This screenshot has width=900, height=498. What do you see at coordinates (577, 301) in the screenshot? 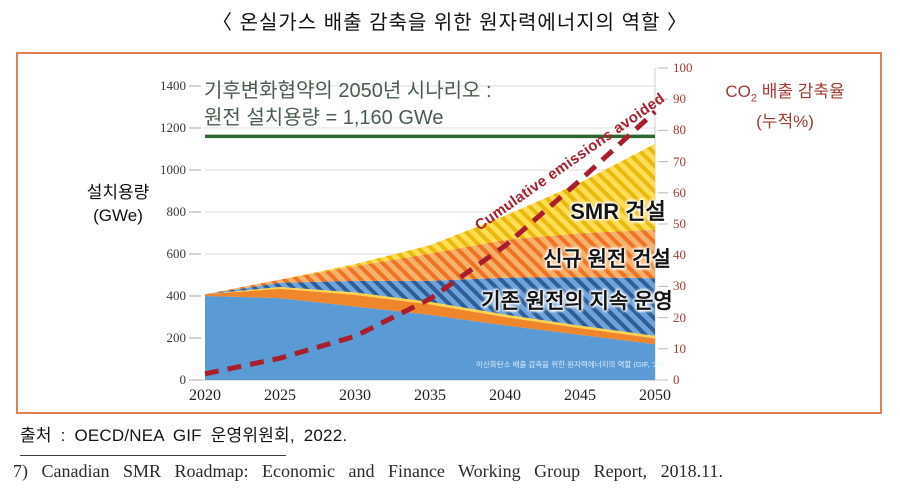
I see `area-label-existing-fleet-lto: 기존 원전의 지속 운영` at bounding box center [577, 301].